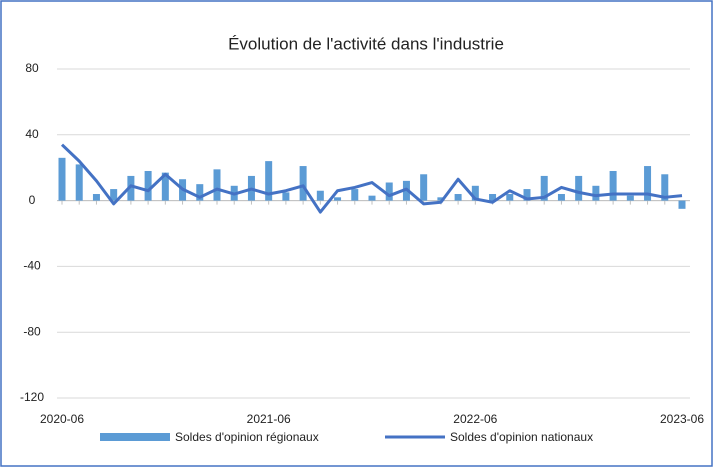 The image size is (713, 472). What do you see at coordinates (682, 419) in the screenshot?
I see `x-tick-label: 2023-06` at bounding box center [682, 419].